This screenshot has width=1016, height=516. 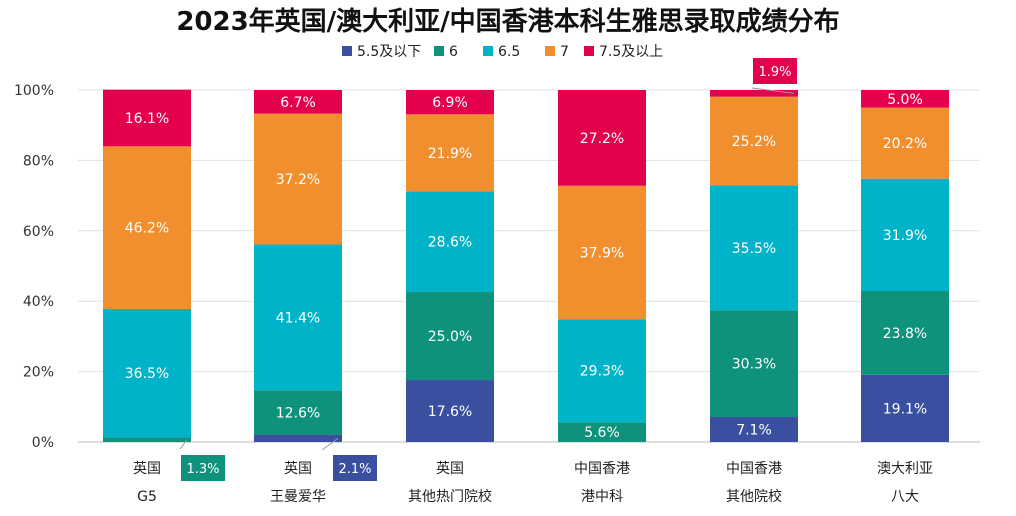 I want to click on data-label: 17.6%, so click(x=450, y=412).